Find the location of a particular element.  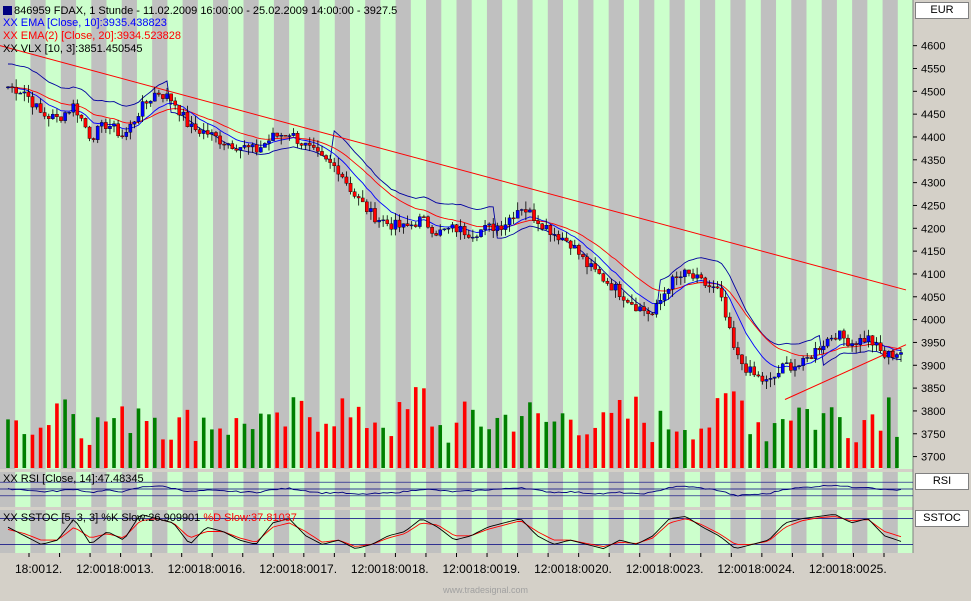

x-tick-label: 18:00 is located at coordinates (580, 569).